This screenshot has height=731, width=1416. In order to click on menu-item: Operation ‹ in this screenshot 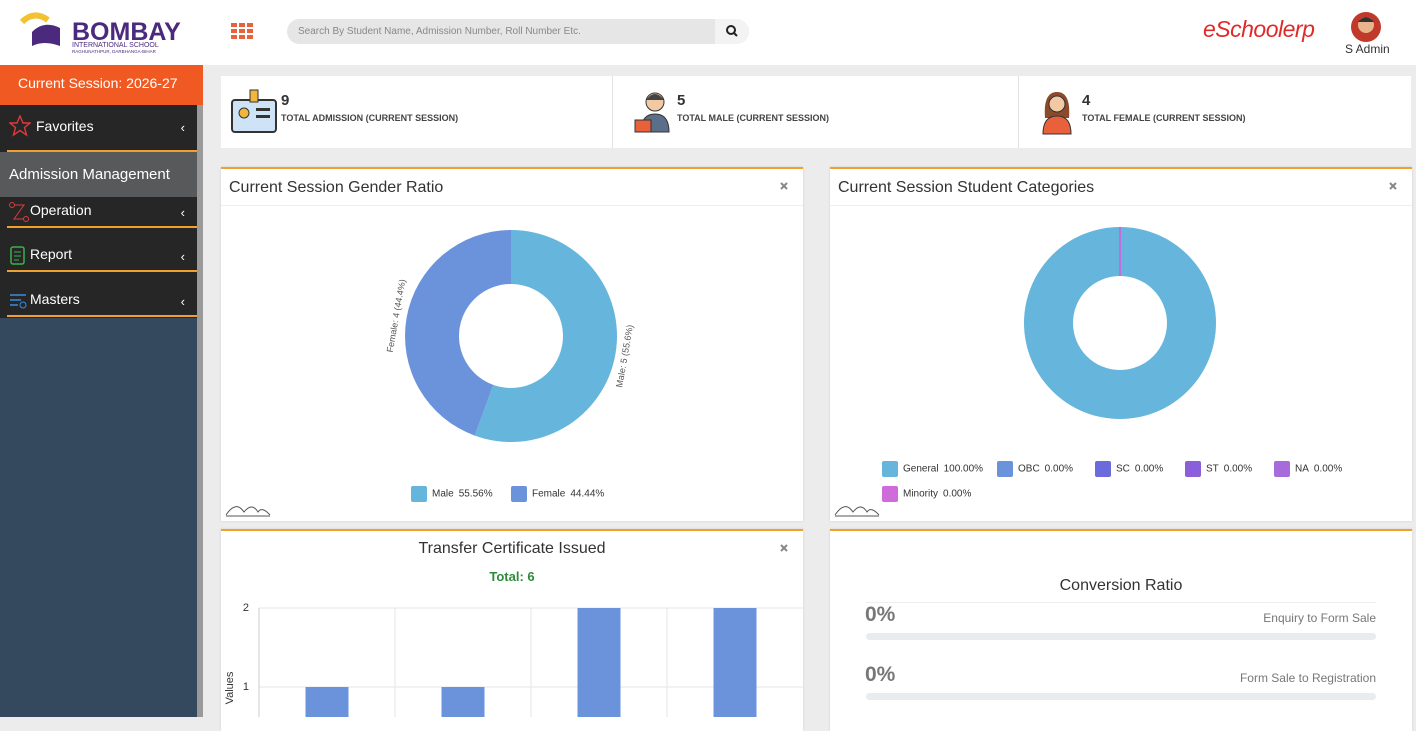, I will do `click(98, 212)`.